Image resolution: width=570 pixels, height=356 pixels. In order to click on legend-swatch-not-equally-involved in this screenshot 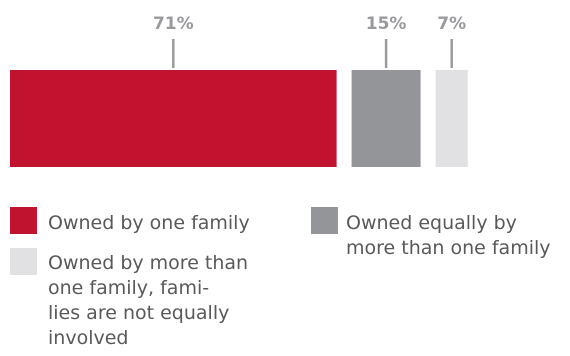, I will do `click(23, 261)`.